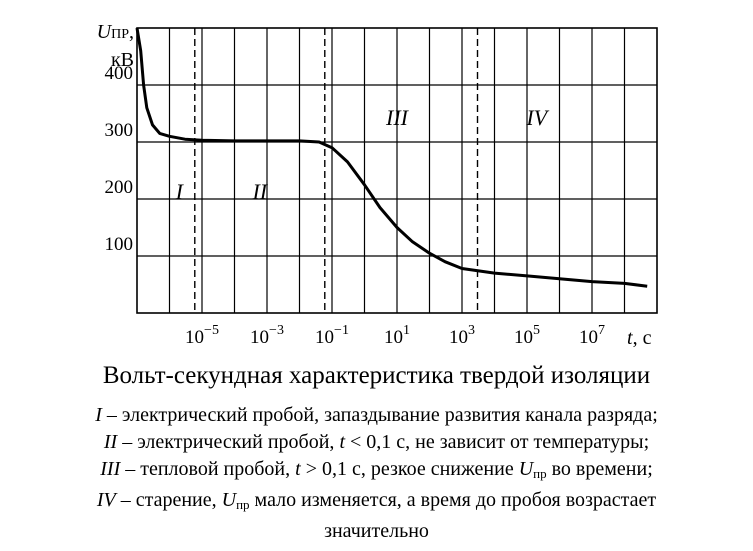 This screenshot has width=753, height=551. I want to click on legend-text: > 0,1 с, резкое снижение, so click(409, 469).